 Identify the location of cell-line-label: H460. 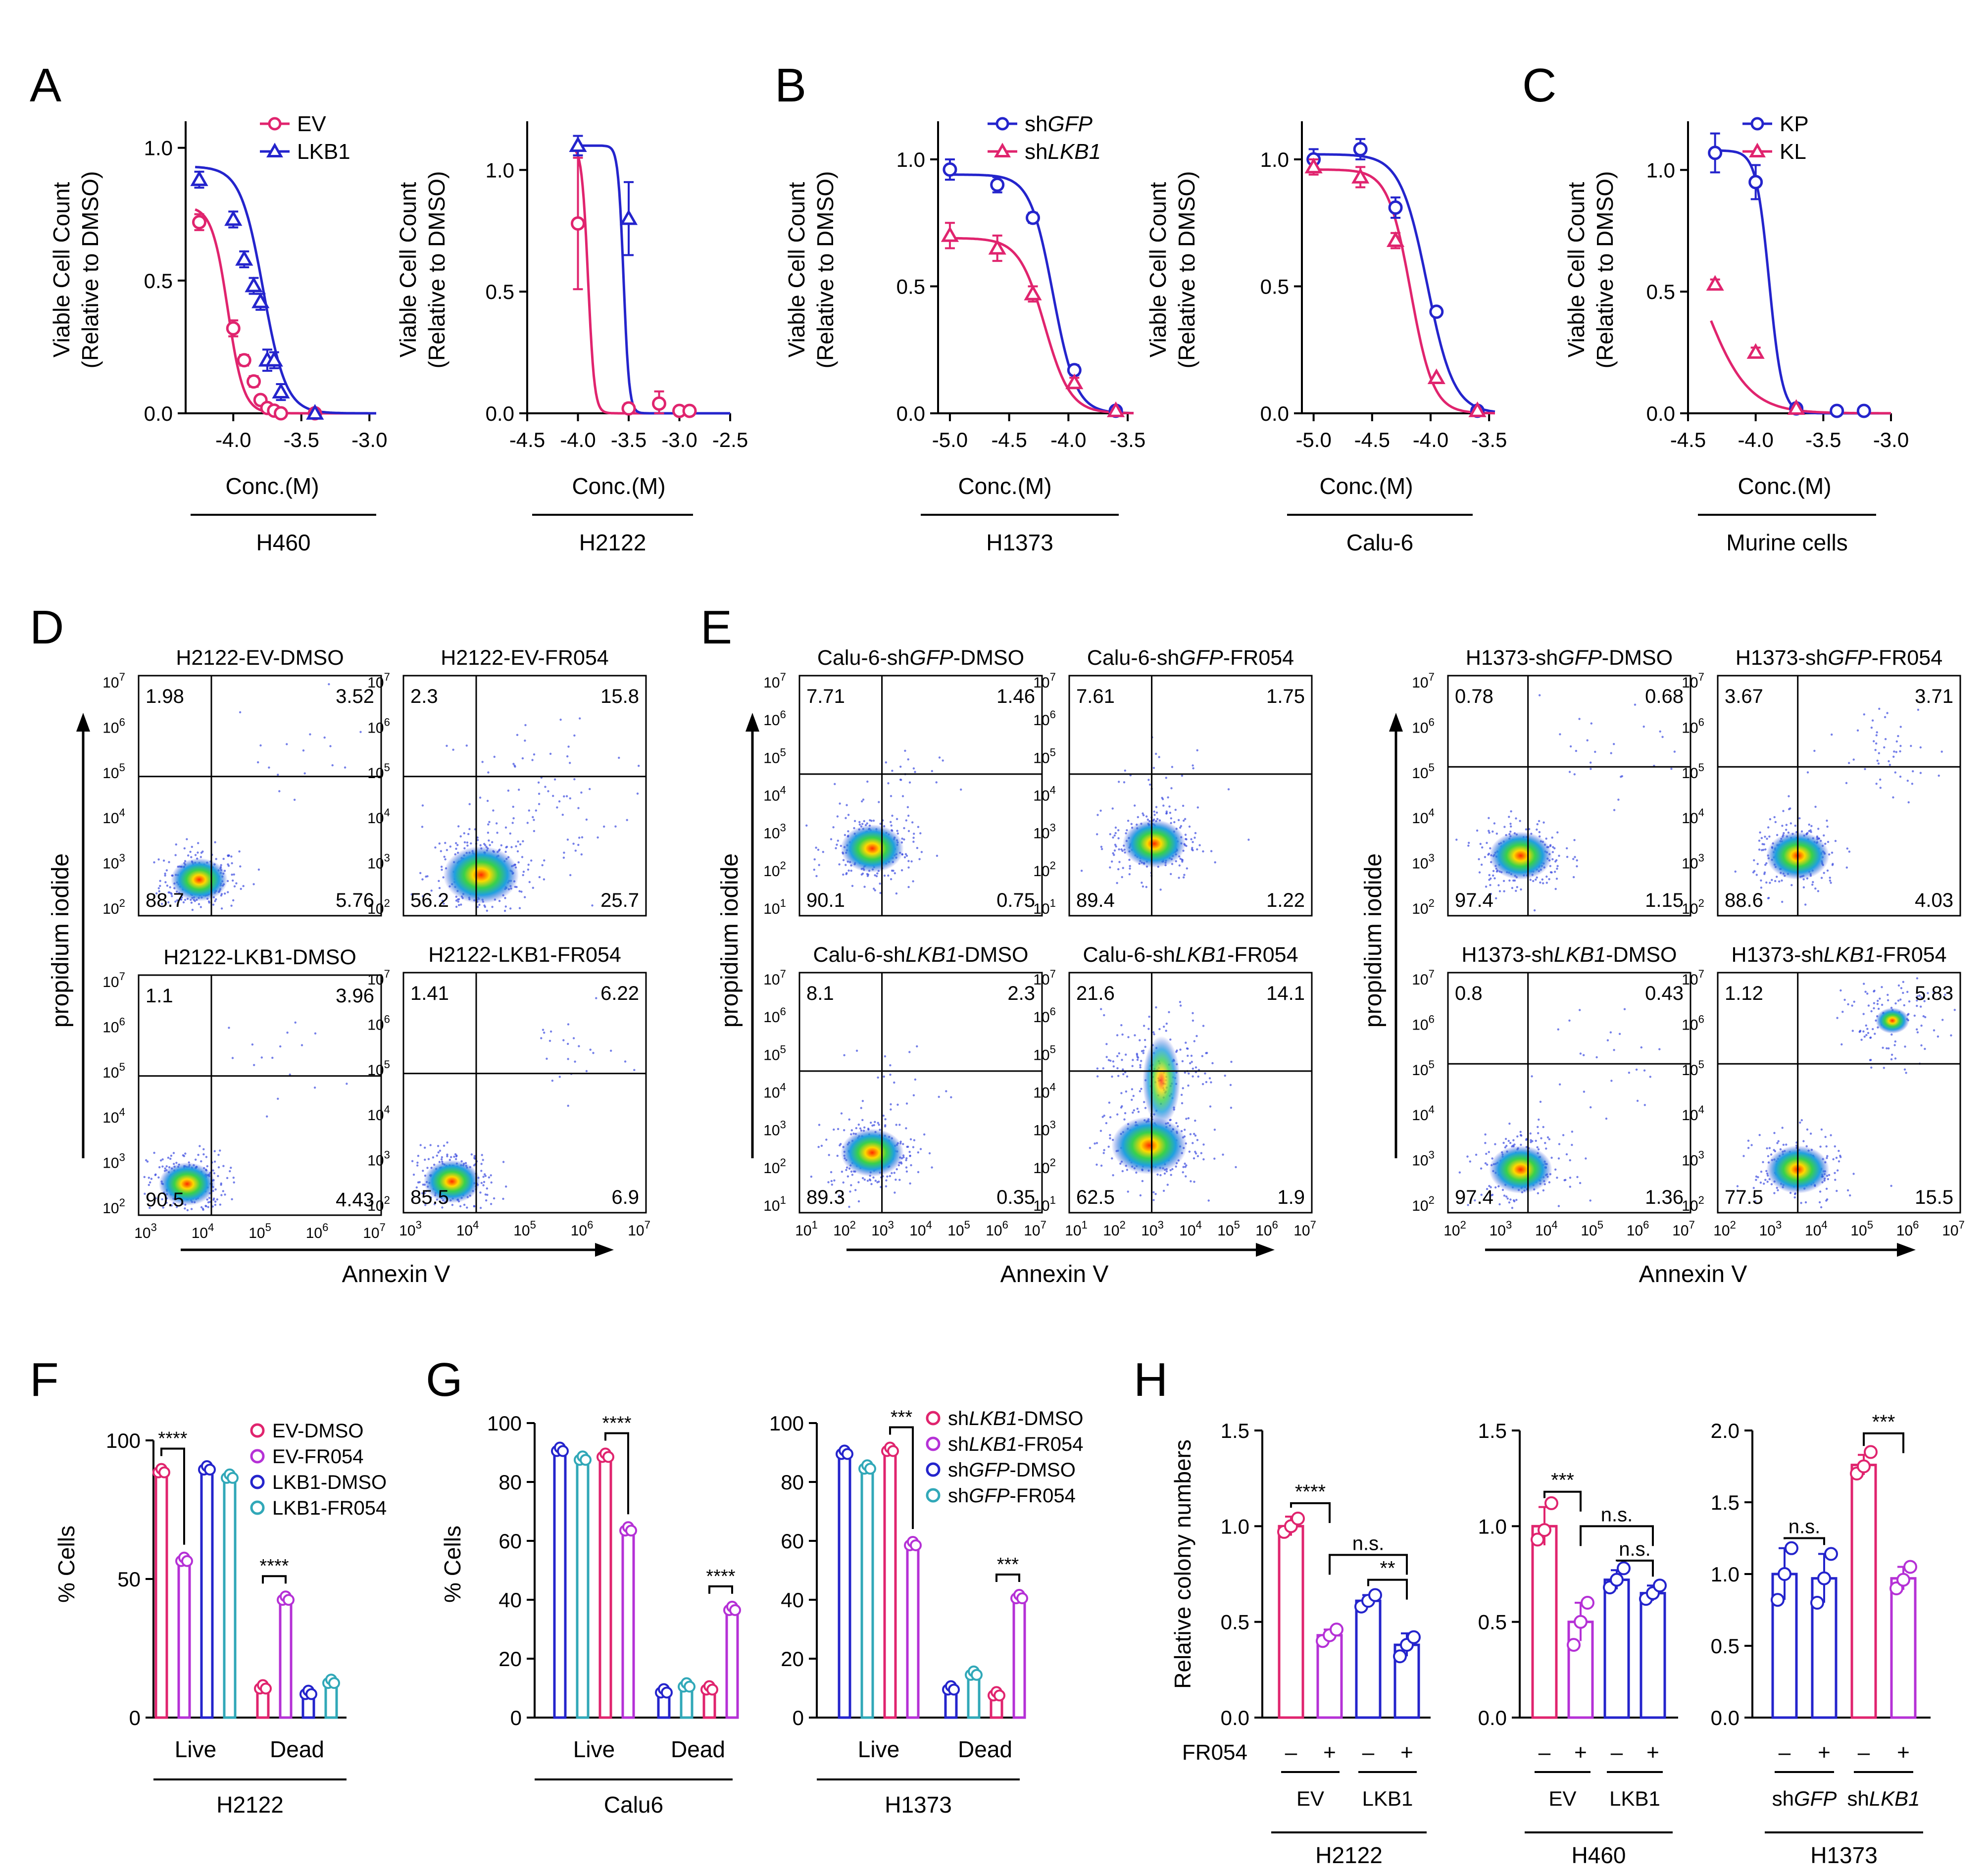
(1599, 1855).